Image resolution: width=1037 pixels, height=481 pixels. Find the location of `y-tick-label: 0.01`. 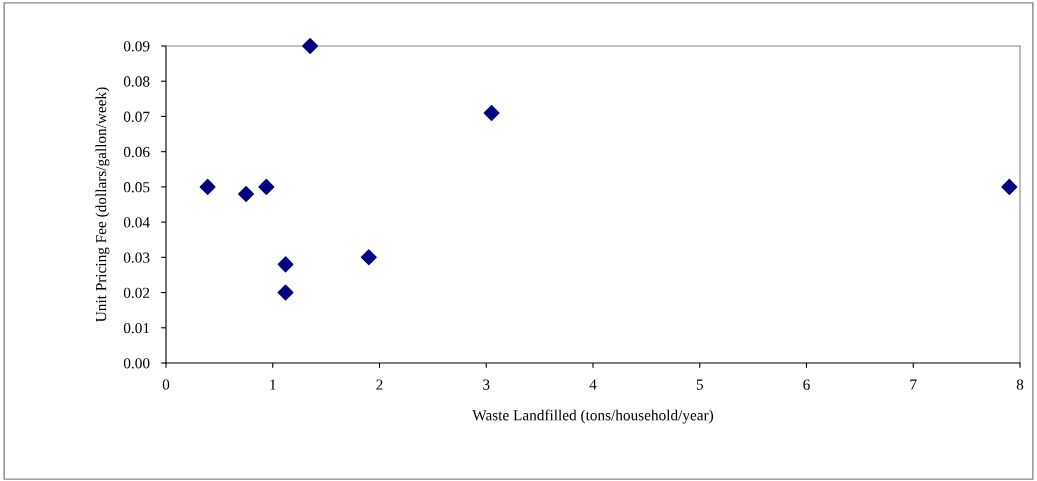

y-tick-label: 0.01 is located at coordinates (136, 328).